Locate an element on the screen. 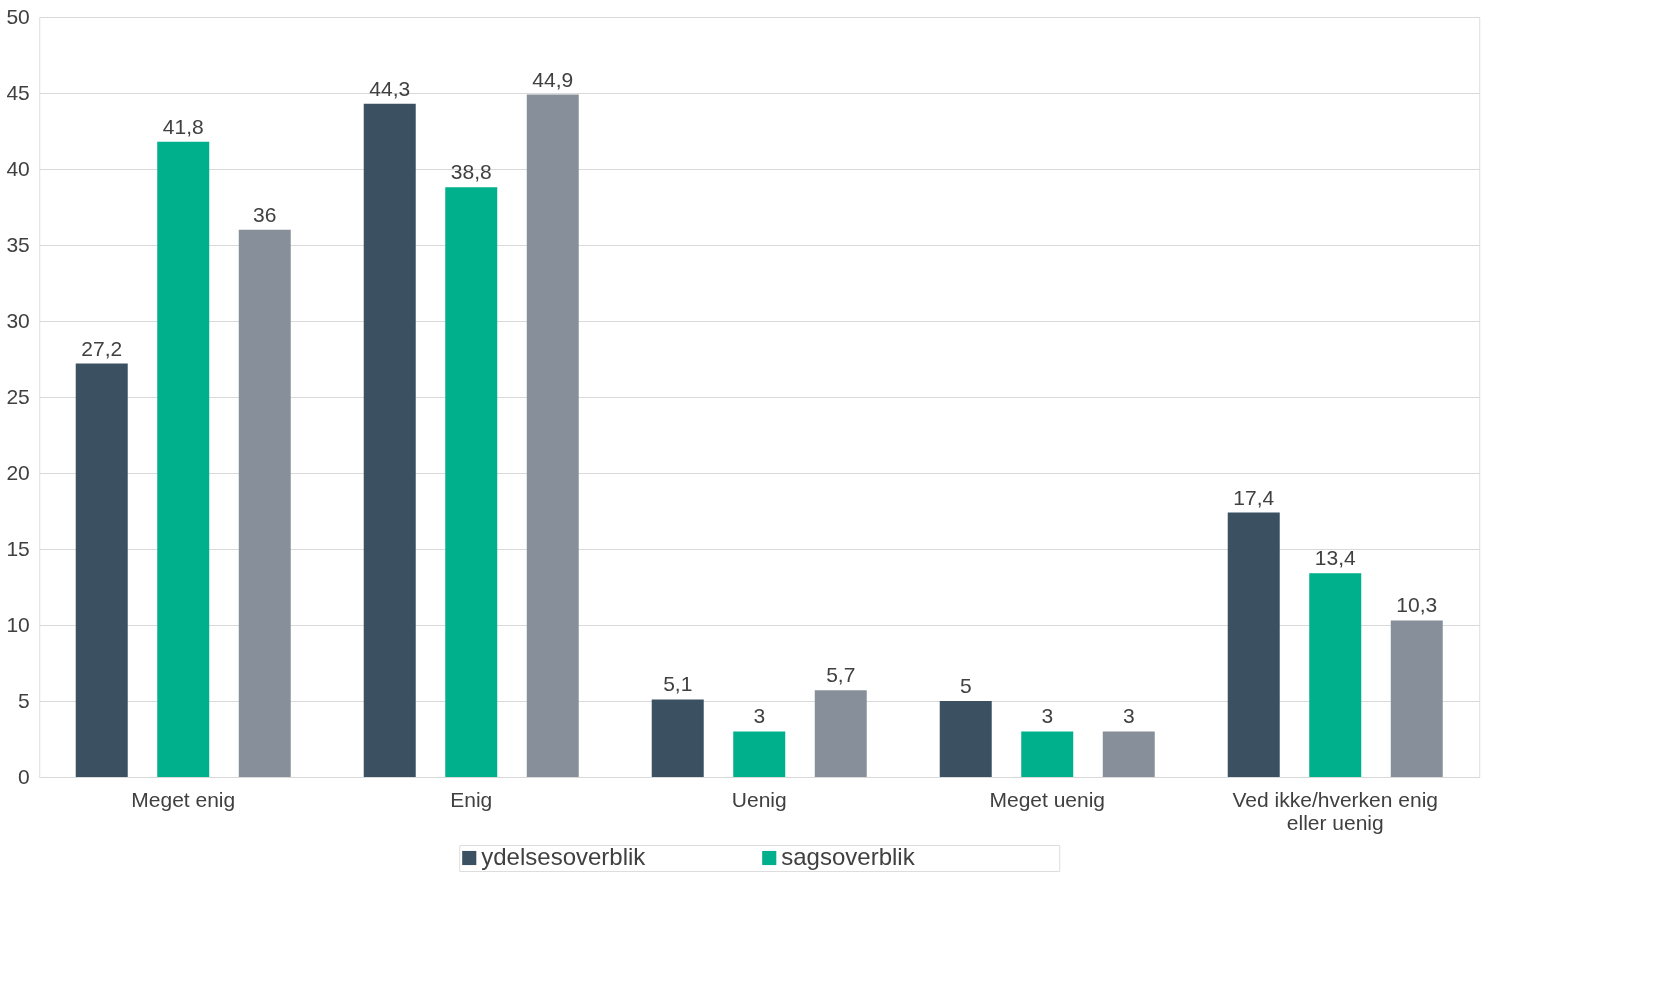  x-tick-label: Enig is located at coordinates (471, 799).